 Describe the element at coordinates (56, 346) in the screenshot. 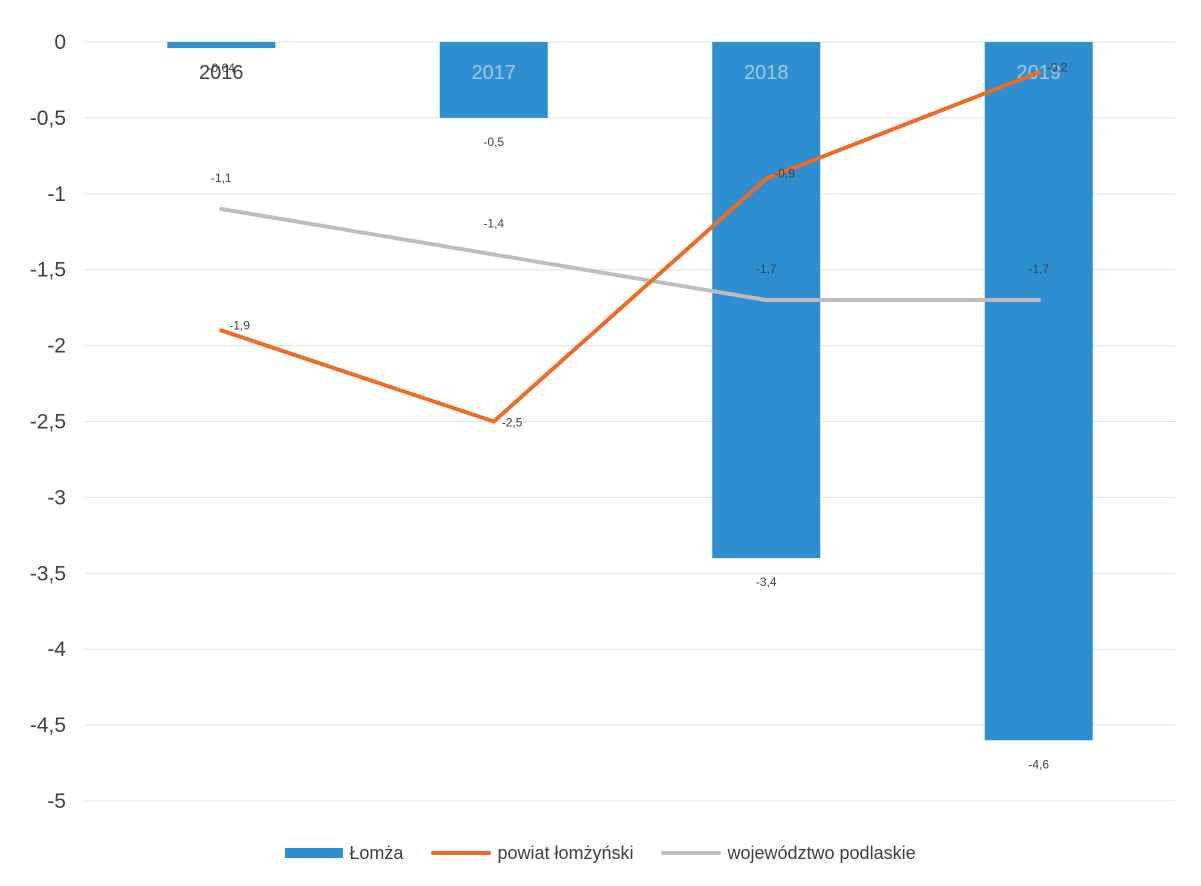

I see `y-tick-label: -2` at that location.